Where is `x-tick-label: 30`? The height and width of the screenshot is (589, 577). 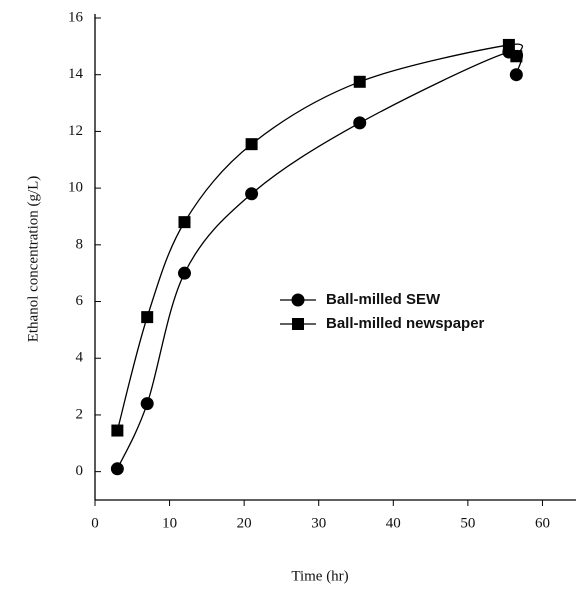 x-tick-label: 30 is located at coordinates (318, 523).